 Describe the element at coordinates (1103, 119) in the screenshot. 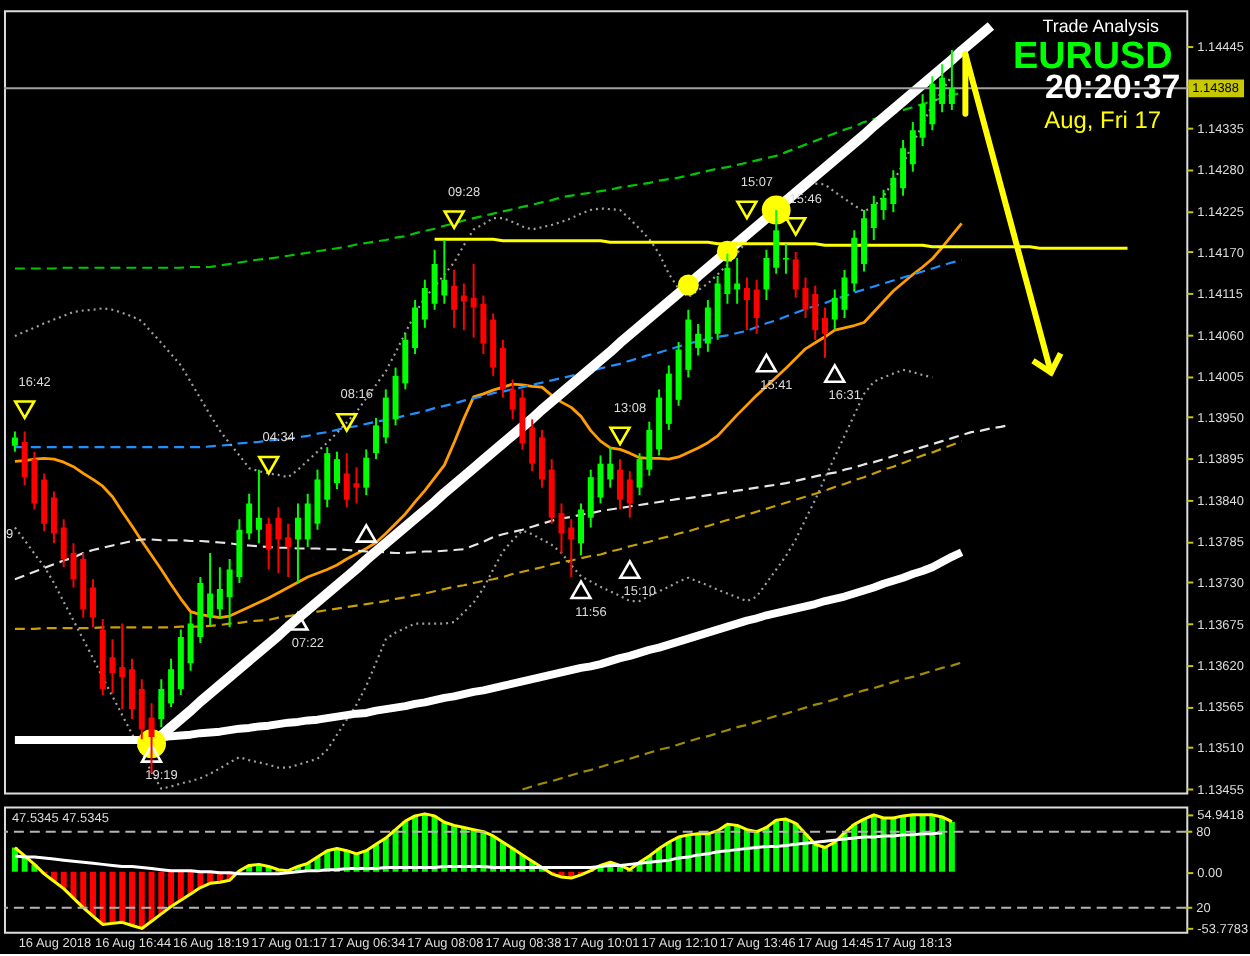

I see `annotation: Aug, Fri 17` at that location.